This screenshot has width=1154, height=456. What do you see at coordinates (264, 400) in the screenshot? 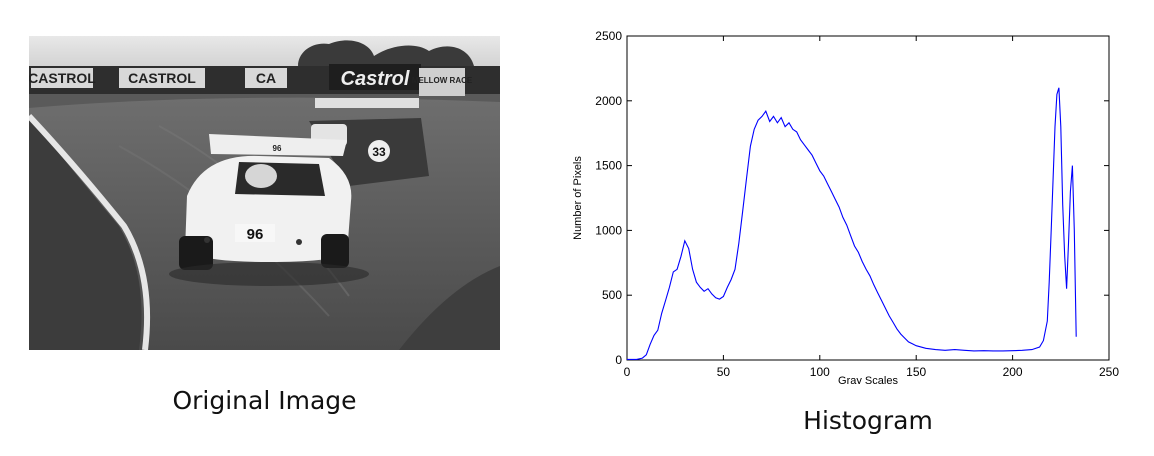
I see `original-image-caption: Original Image` at bounding box center [264, 400].